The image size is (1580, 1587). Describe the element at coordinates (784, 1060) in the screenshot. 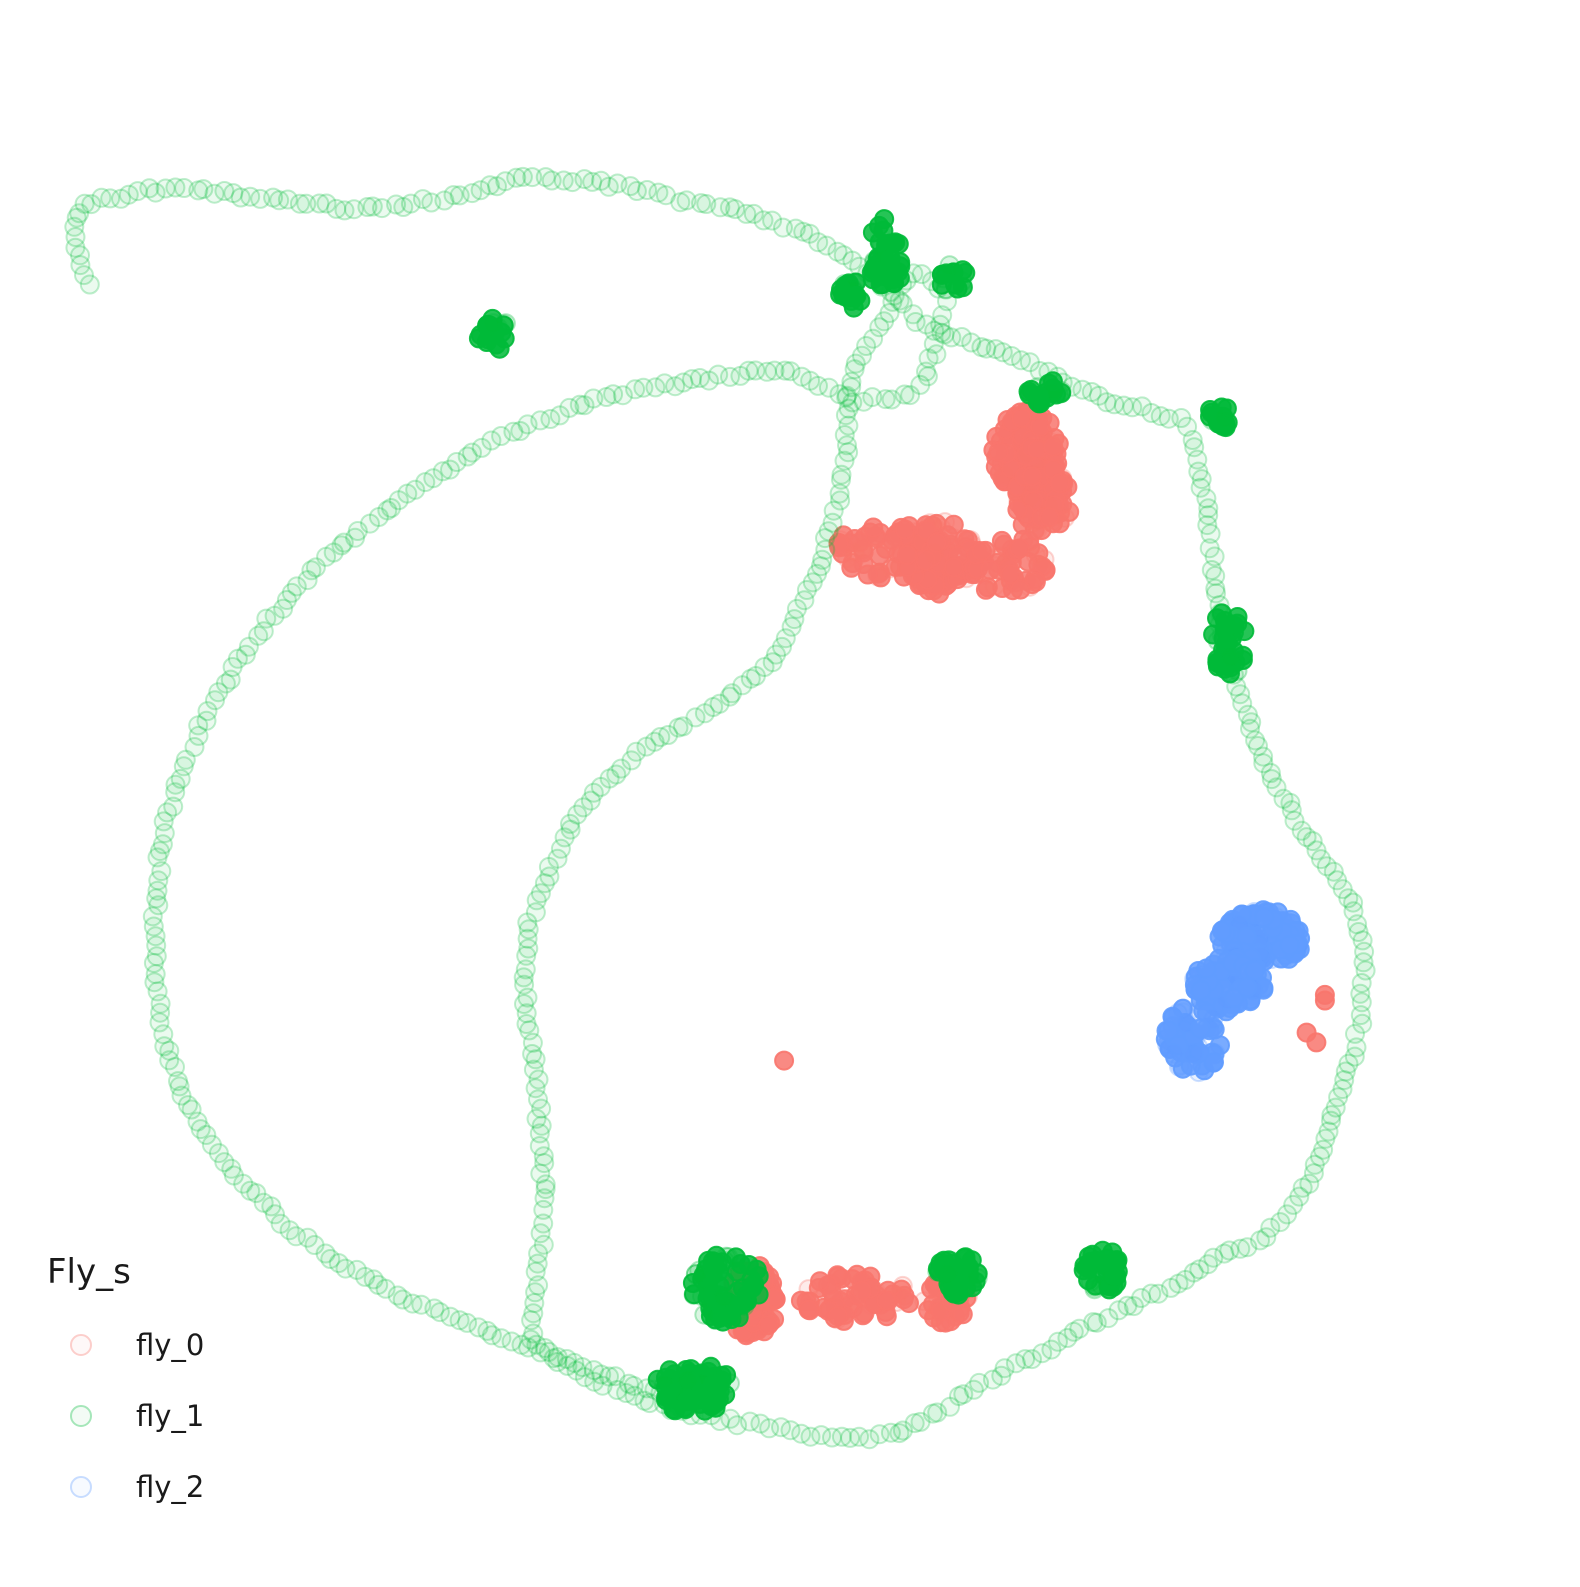

I see `fly-0-point` at that location.